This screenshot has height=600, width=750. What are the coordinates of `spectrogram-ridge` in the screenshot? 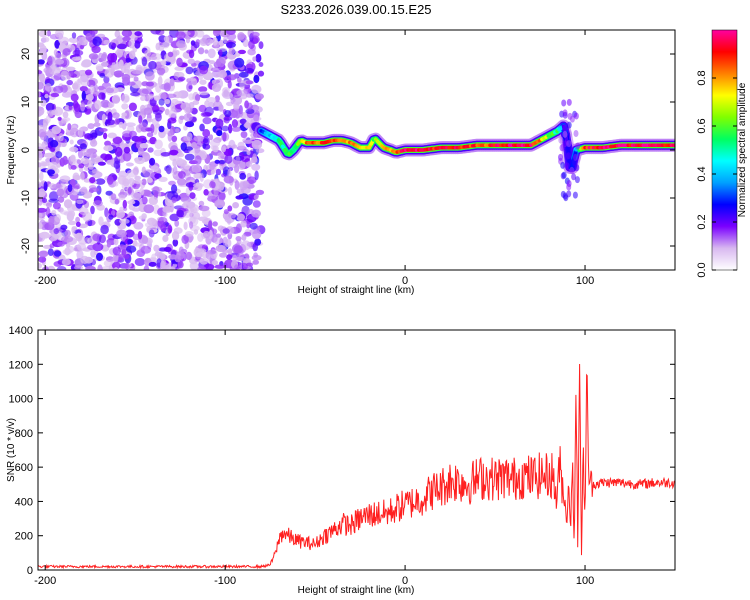 It's located at (464, 150).